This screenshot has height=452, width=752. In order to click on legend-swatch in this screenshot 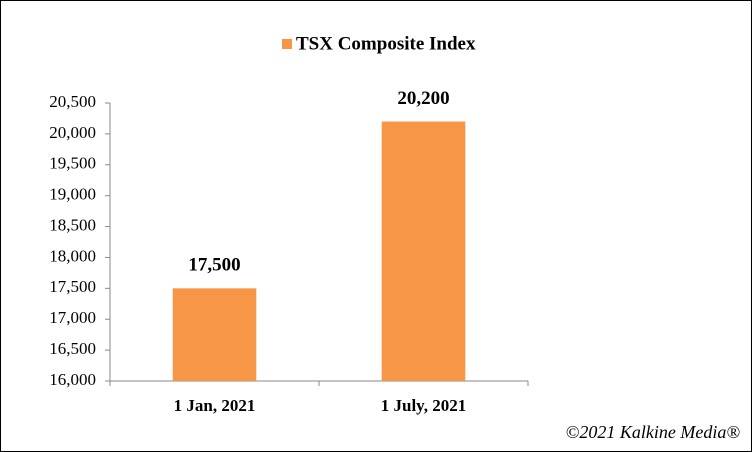, I will do `click(287, 44)`.